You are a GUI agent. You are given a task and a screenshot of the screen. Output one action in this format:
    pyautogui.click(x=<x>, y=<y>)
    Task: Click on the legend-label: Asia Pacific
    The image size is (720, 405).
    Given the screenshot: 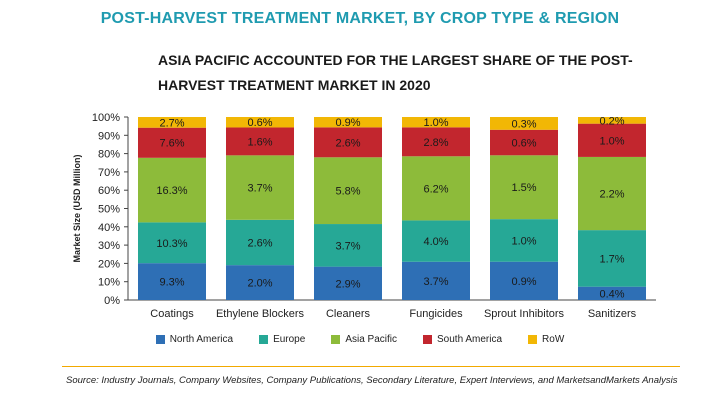 What is the action you would take?
    pyautogui.click(x=371, y=339)
    